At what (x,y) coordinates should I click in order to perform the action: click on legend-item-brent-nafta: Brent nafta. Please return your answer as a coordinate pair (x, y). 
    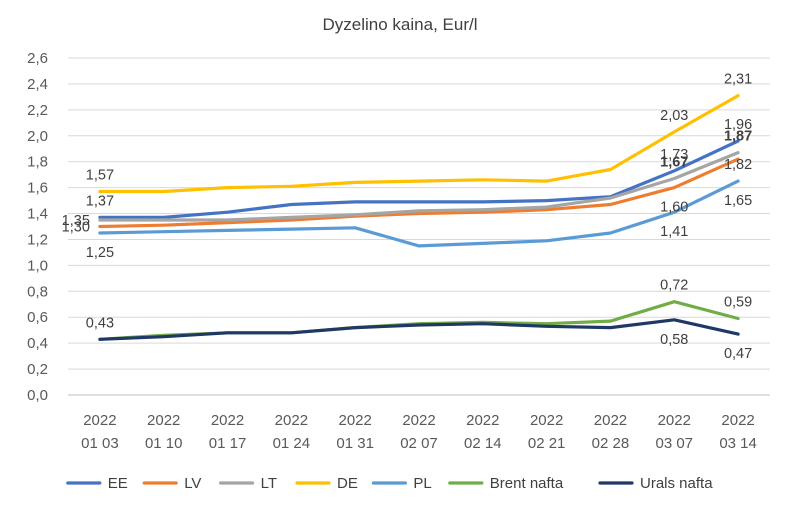
    Looking at the image, I should click on (506, 483).